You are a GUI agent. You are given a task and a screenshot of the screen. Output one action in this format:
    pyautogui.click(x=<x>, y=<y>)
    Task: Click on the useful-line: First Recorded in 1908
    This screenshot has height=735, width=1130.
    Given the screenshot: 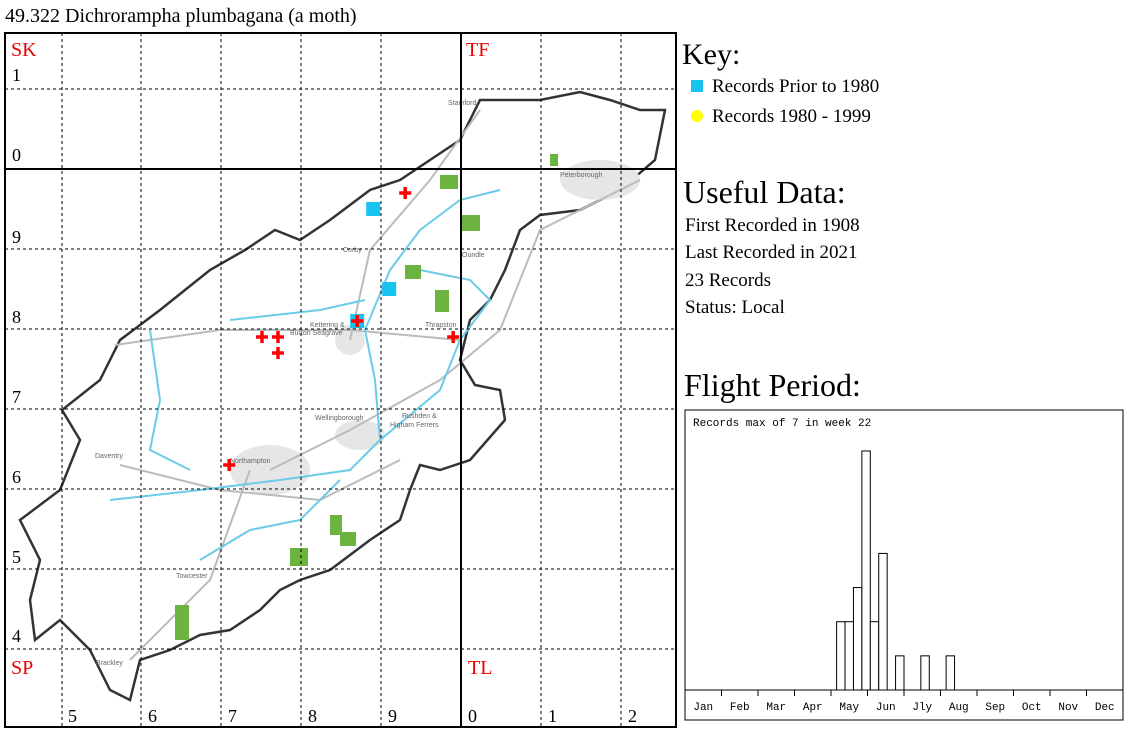 What is the action you would take?
    pyautogui.click(x=772, y=225)
    